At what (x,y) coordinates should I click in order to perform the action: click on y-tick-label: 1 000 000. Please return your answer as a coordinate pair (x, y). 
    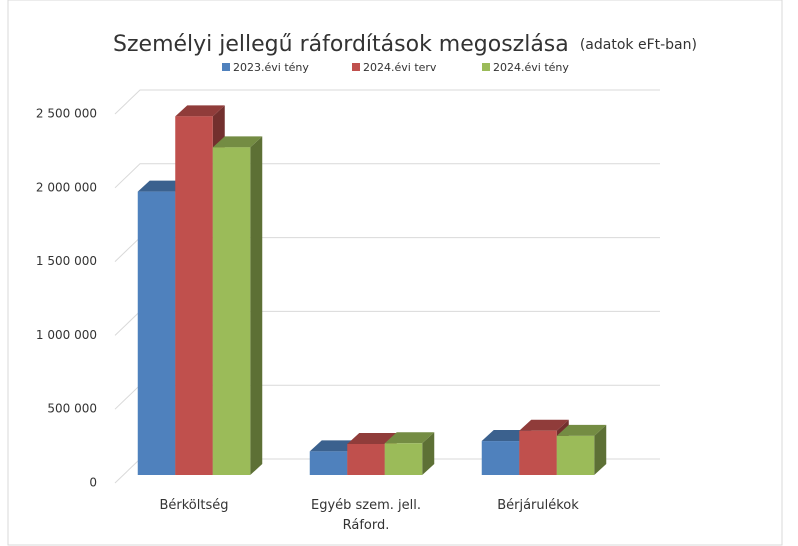
    Looking at the image, I should click on (66, 335).